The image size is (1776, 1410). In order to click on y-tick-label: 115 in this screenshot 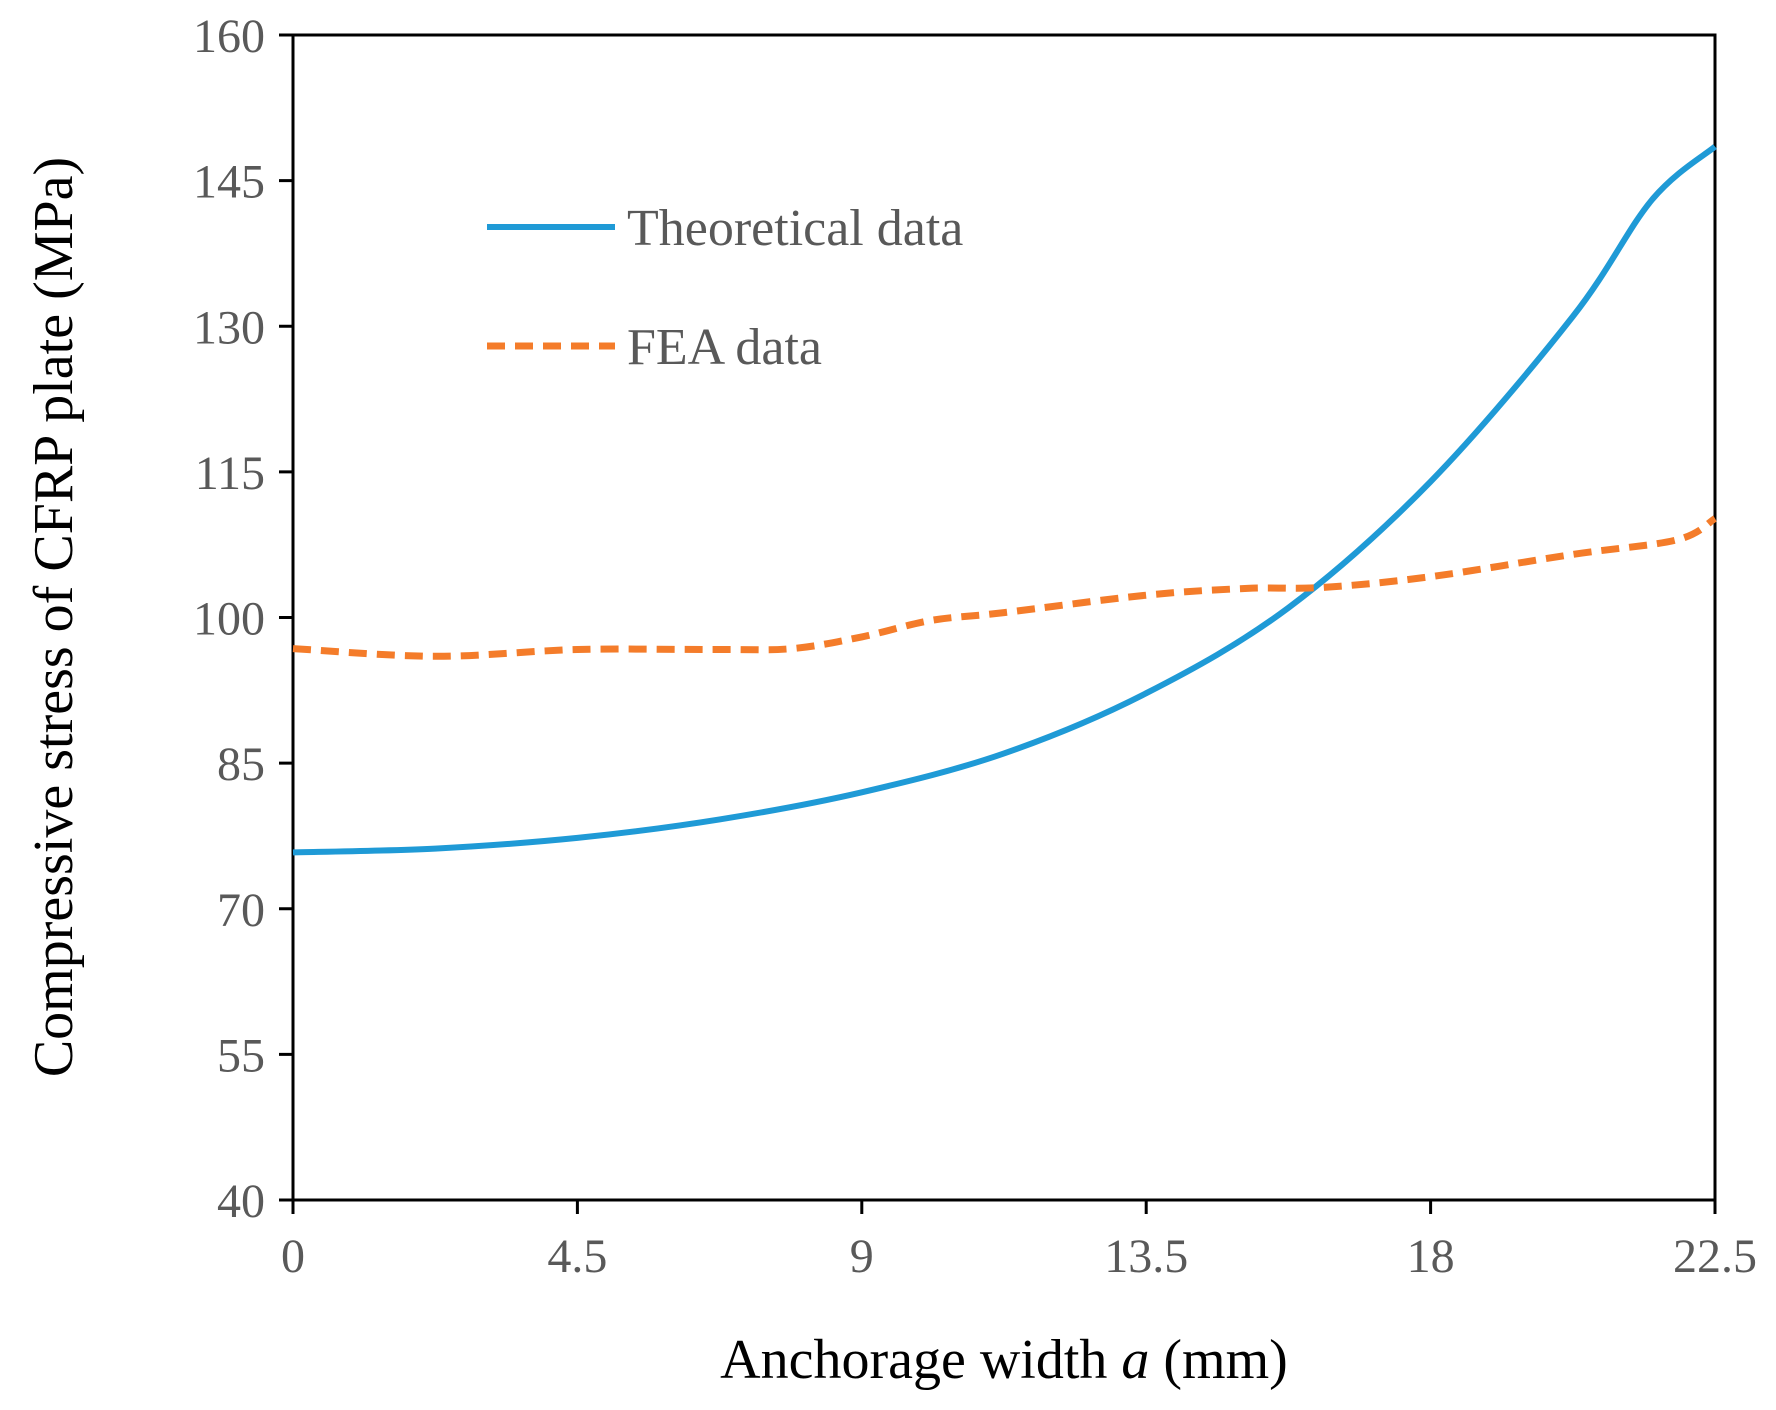, I will do `click(230, 473)`.